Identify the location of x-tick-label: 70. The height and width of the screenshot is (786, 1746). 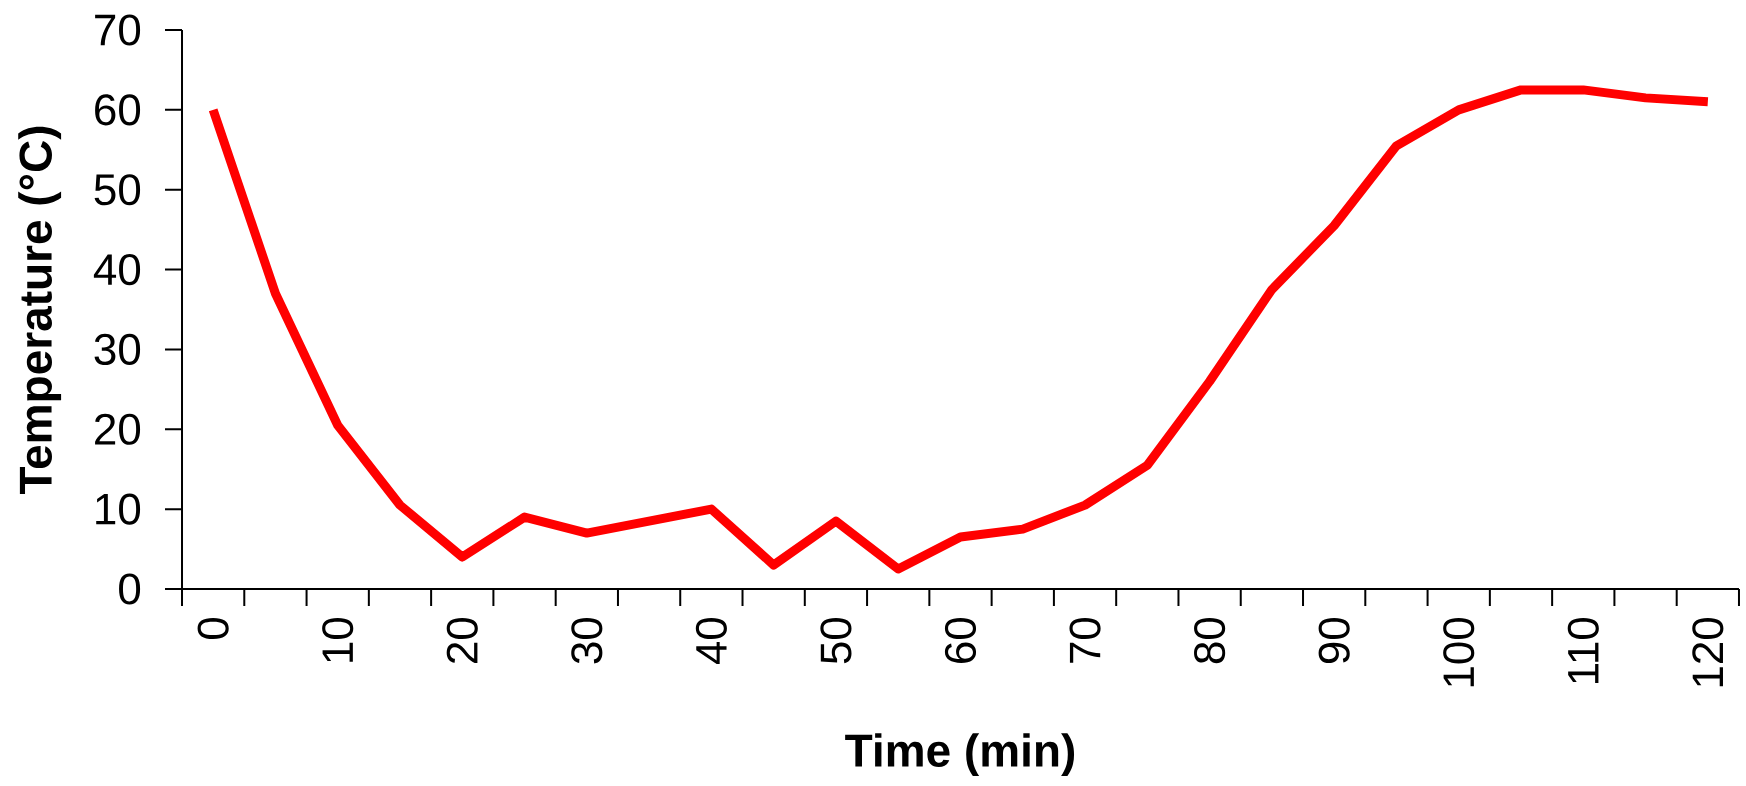
(1085, 640).